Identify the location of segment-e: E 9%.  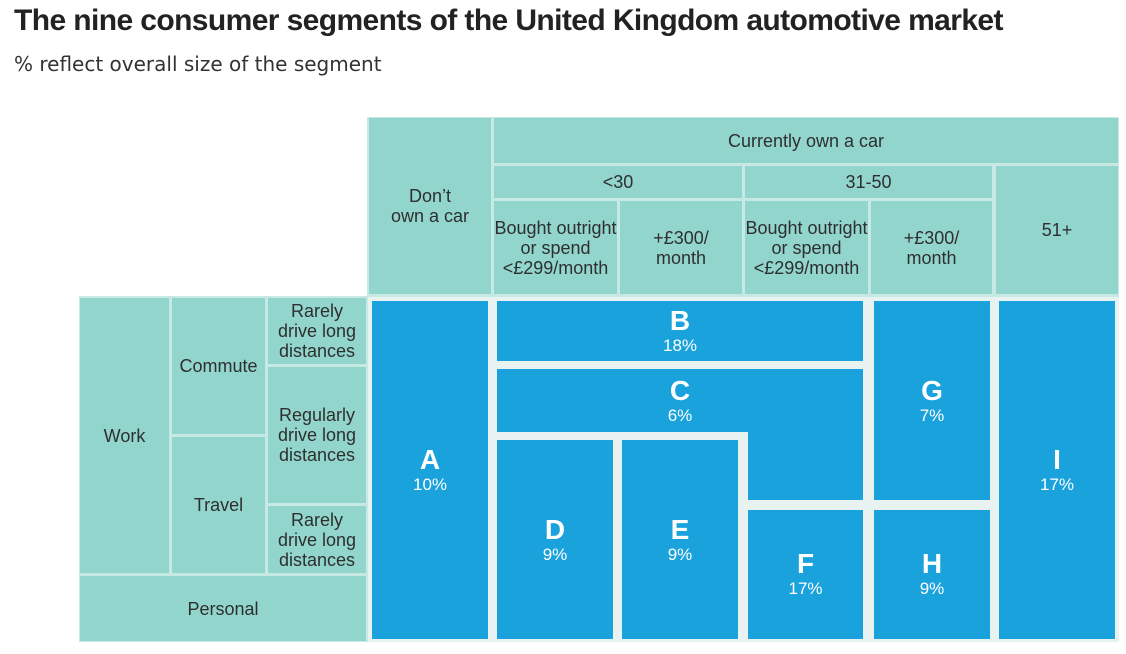
(680, 539).